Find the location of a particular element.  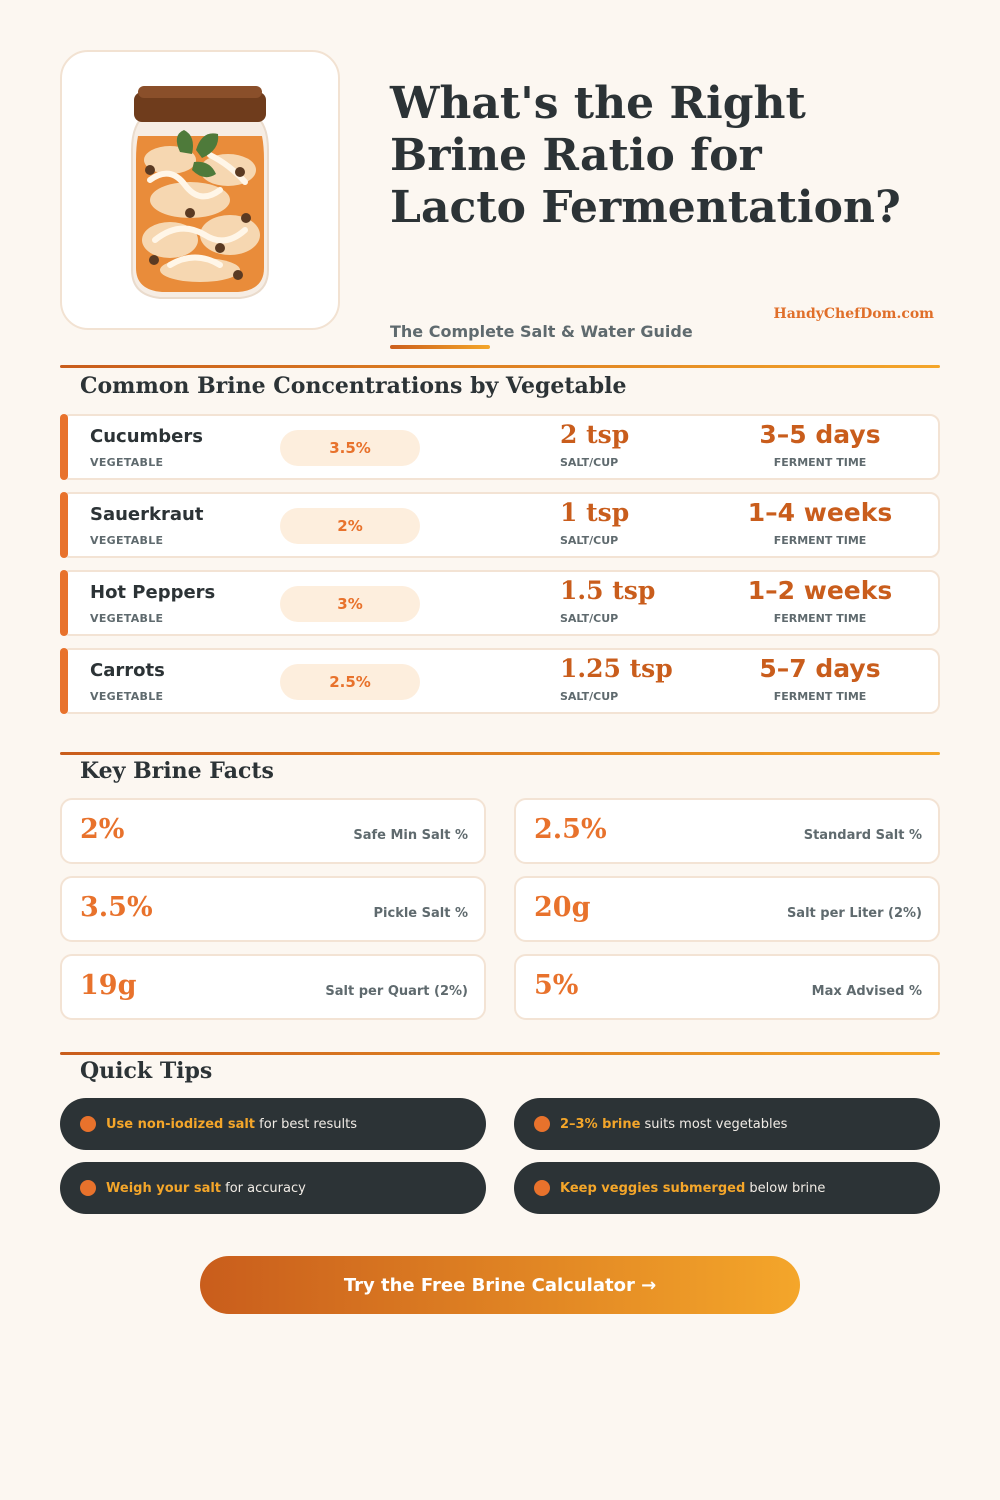

fact-card-standard-salt: 2.5% Standard Salt % is located at coordinates (727, 831).